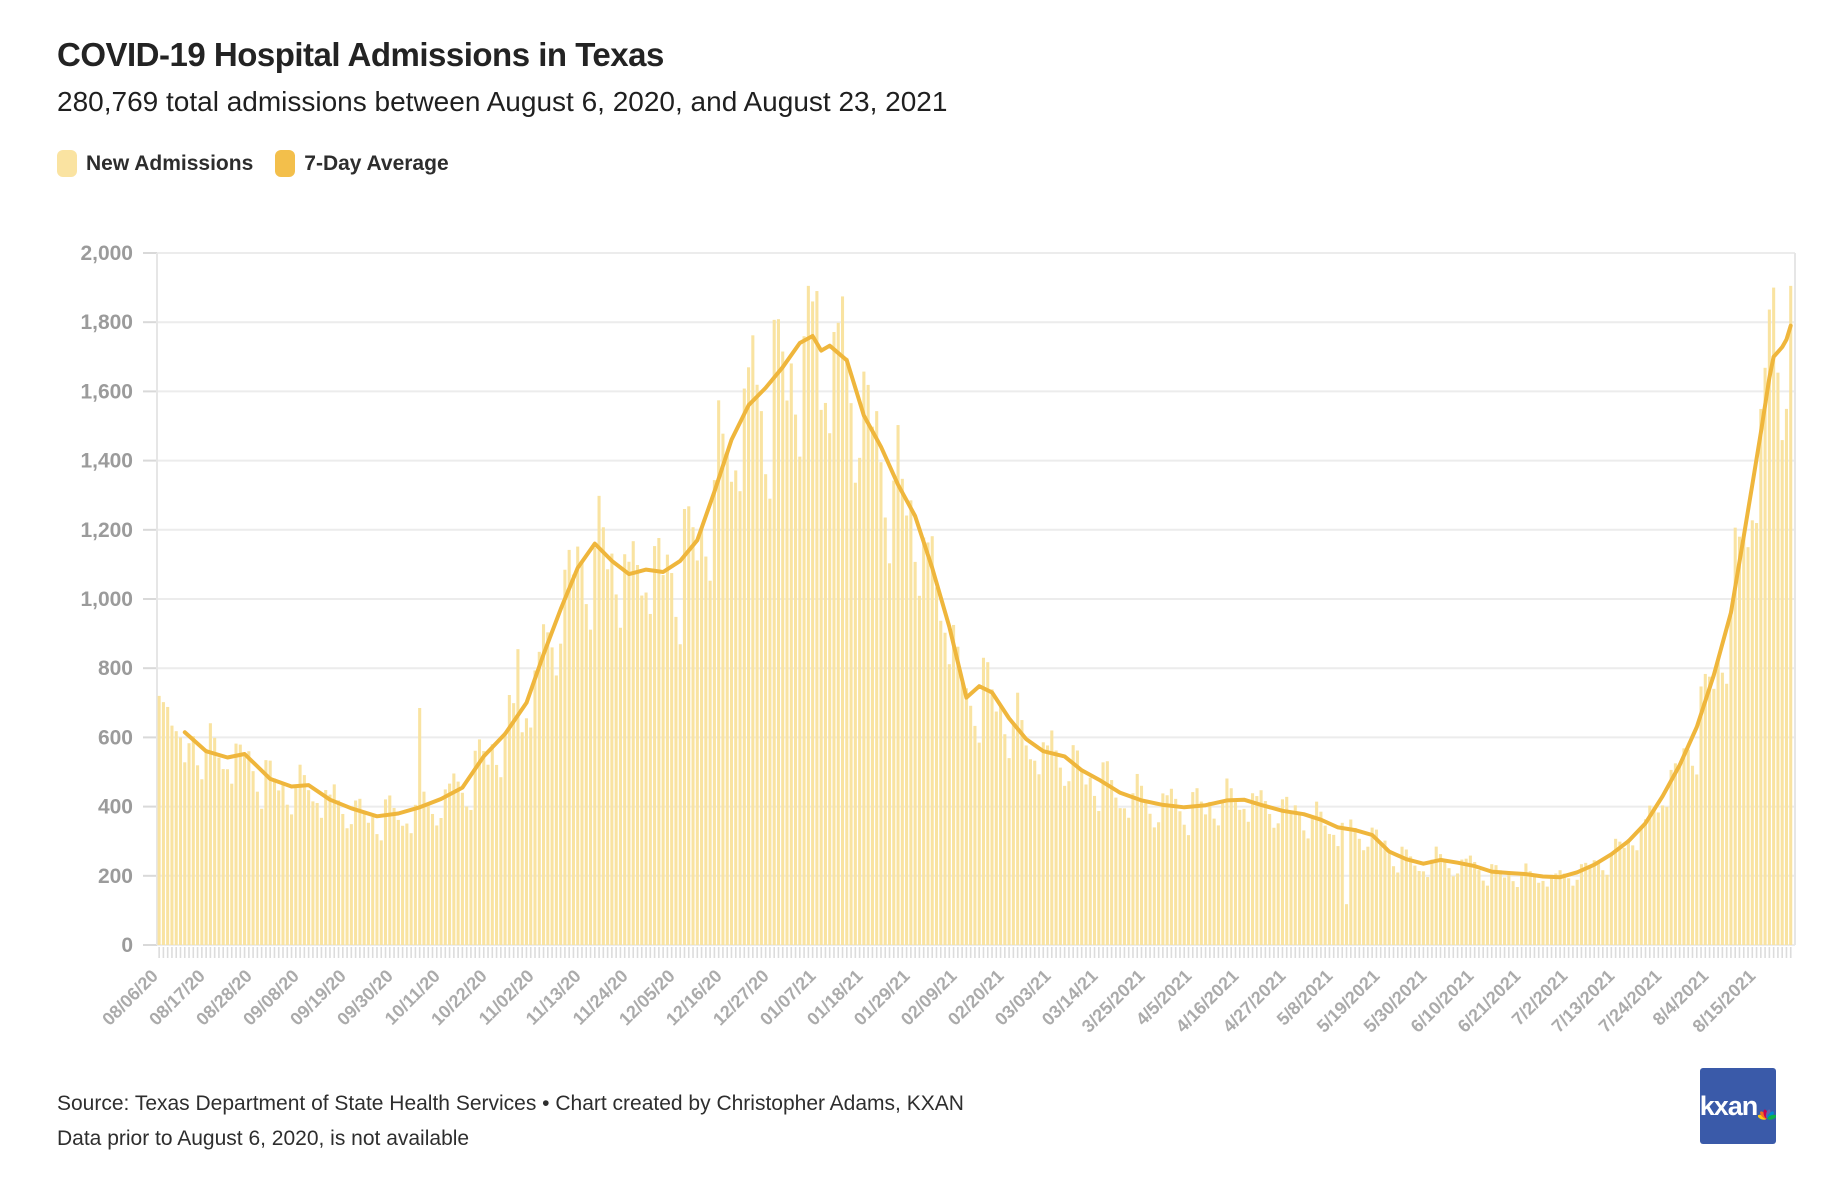  I want to click on legend: New Admissions 7-Day Average, so click(253, 163).